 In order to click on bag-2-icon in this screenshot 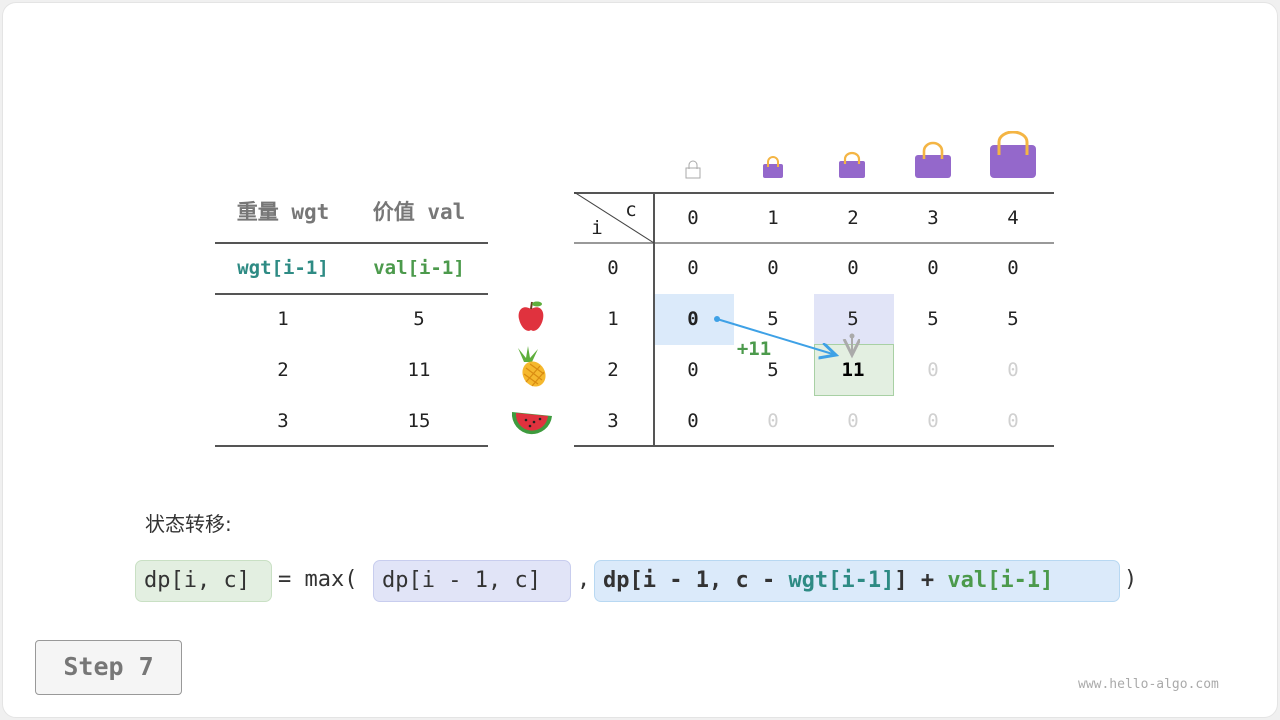, I will do `click(852, 164)`.